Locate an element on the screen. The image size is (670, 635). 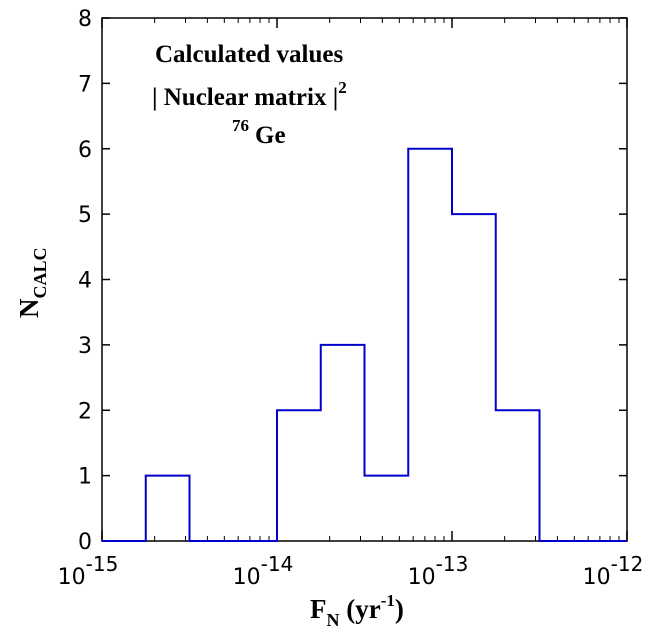
y-axis-label: NCALC is located at coordinates (32, 282).